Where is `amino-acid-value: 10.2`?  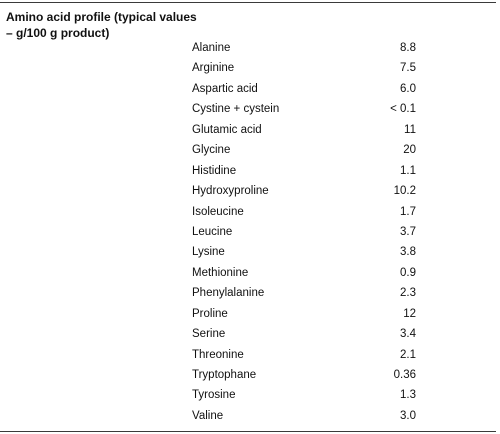
amino-acid-value: 10.2 is located at coordinates (404, 191).